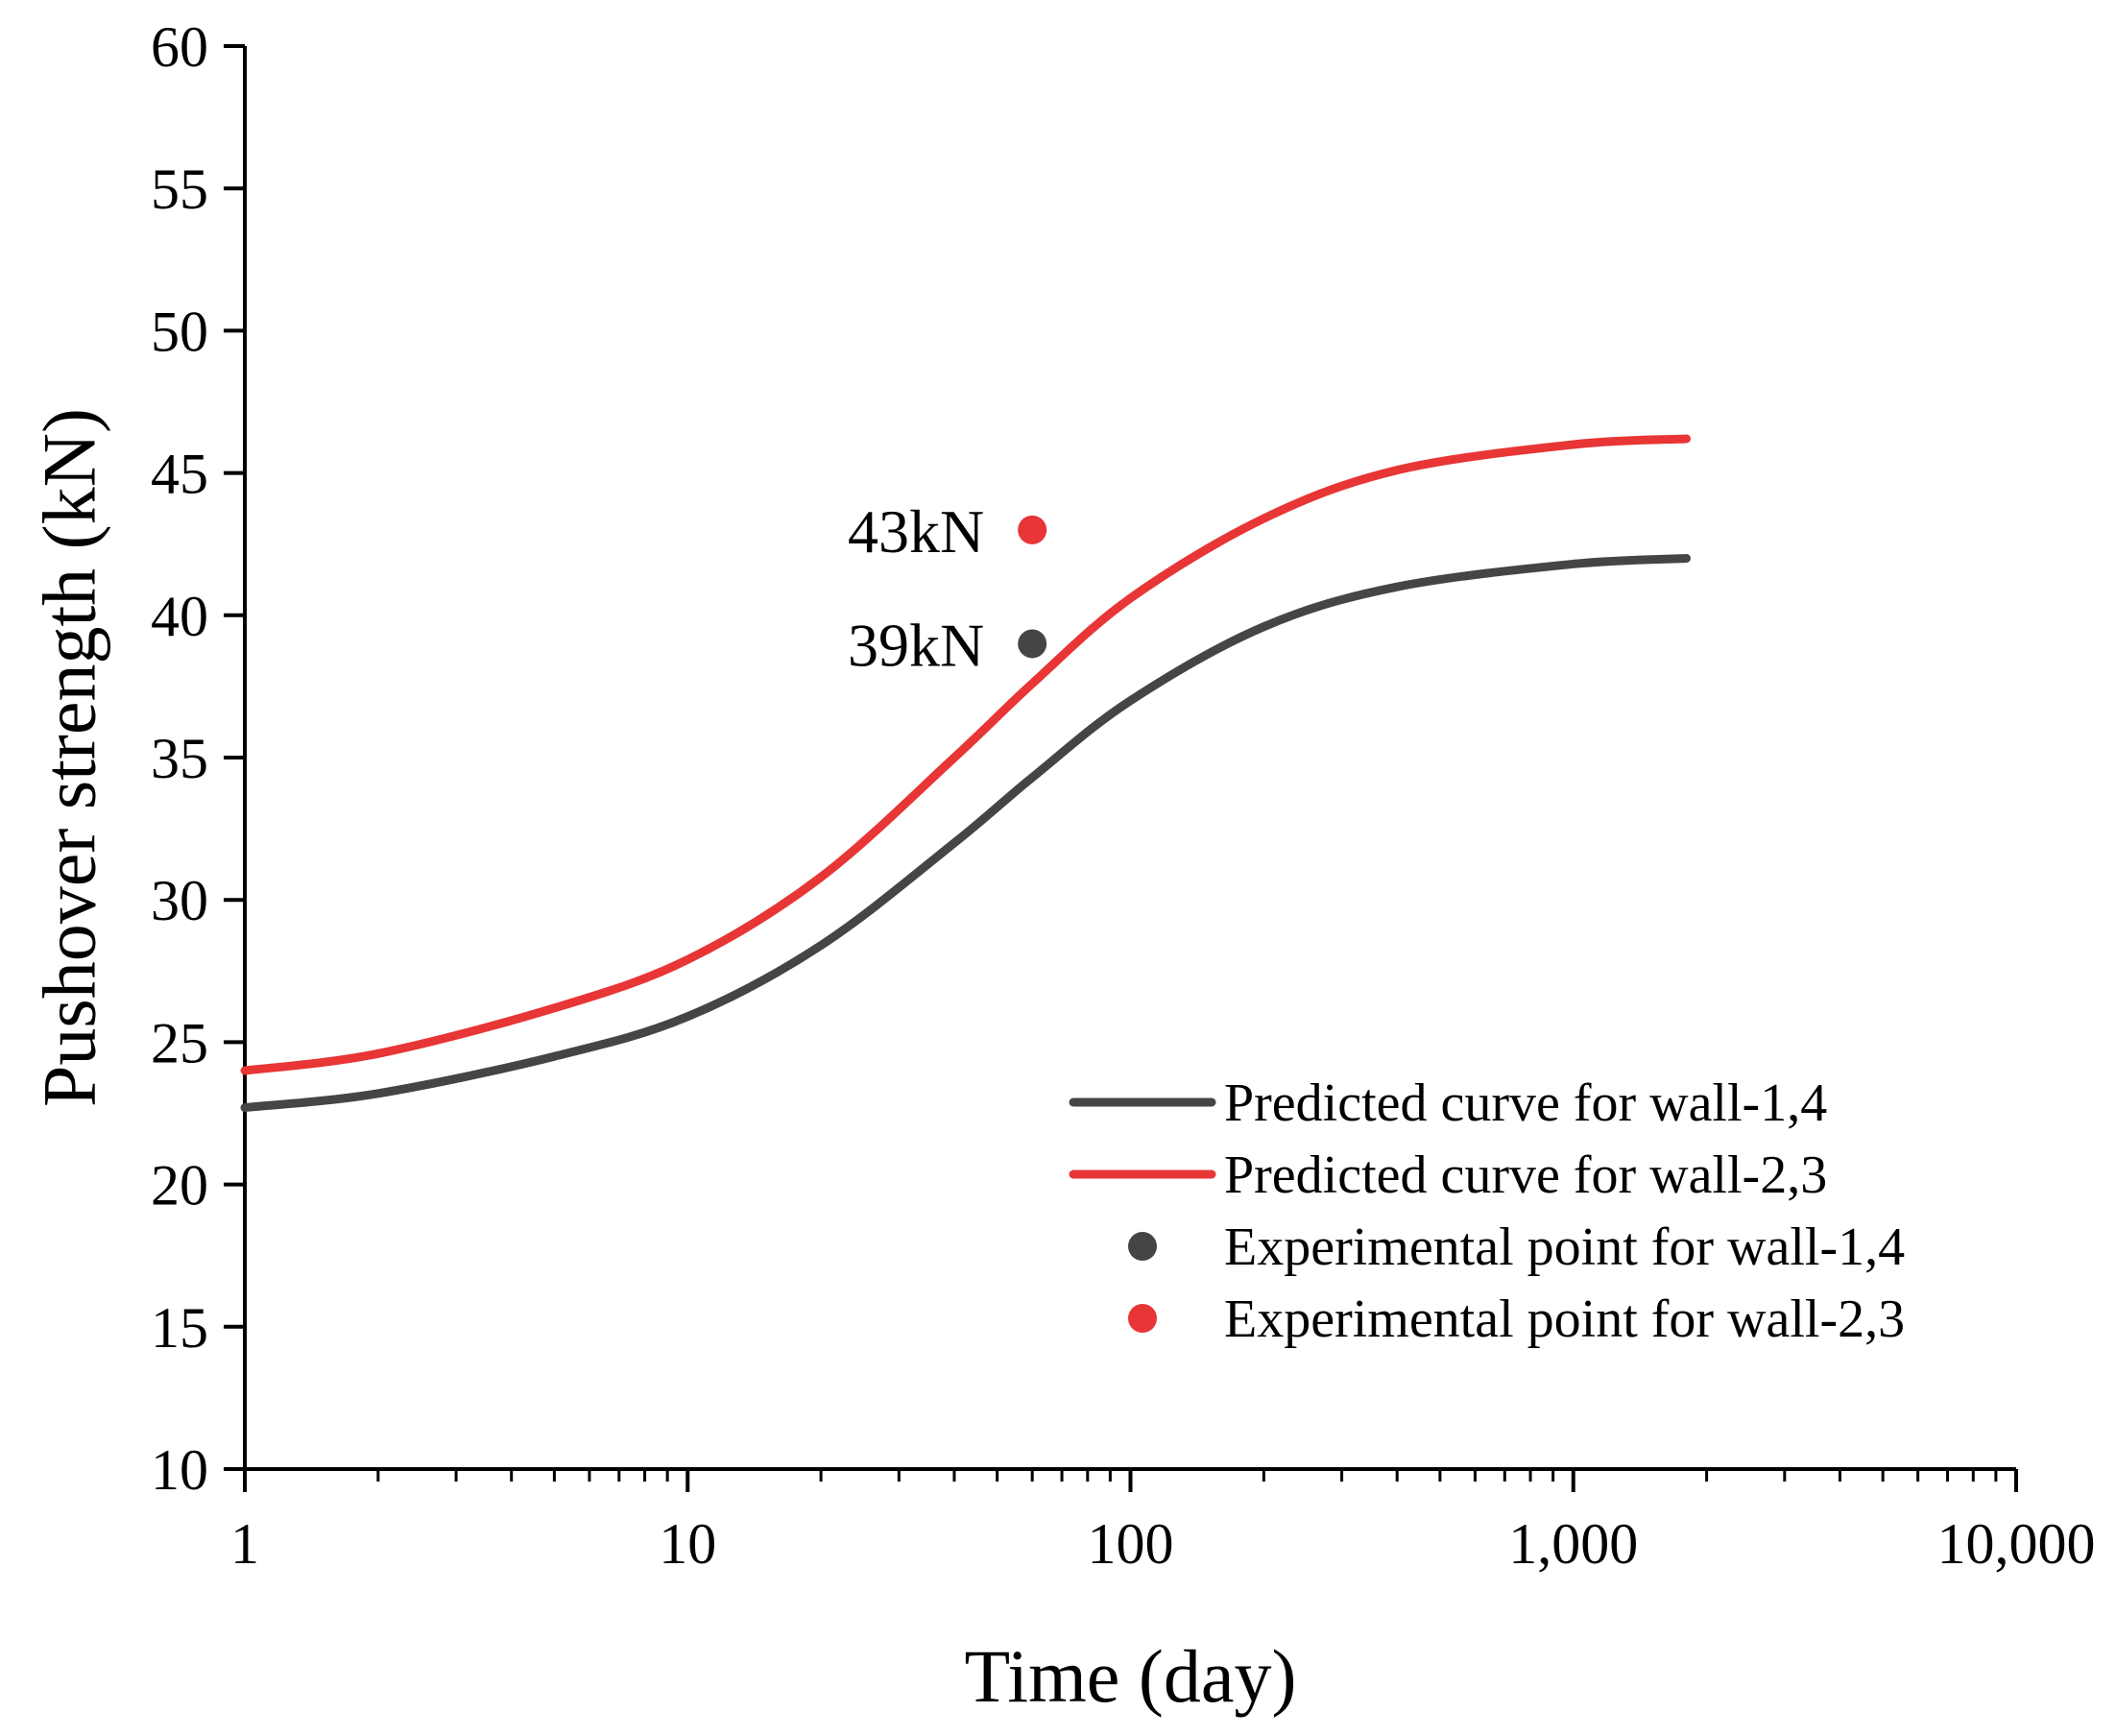  Describe the element at coordinates (1525, 1103) in the screenshot. I see `legend-label: Predicted curve for wall-1,4` at that location.